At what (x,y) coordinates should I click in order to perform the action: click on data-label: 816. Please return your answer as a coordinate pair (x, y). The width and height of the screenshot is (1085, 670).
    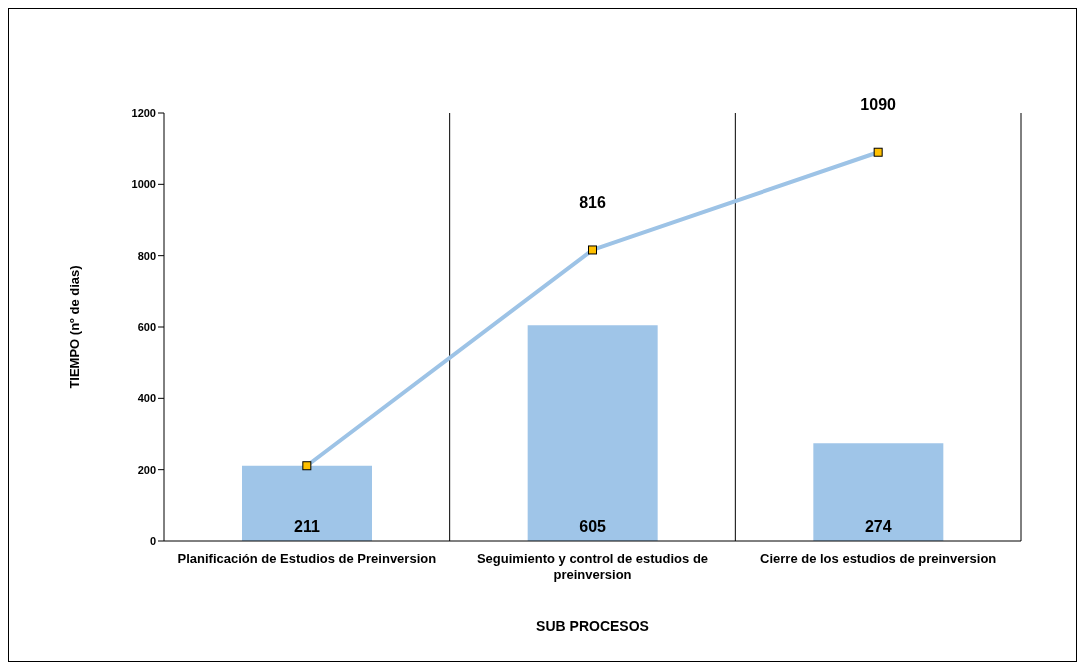
    Looking at the image, I should click on (592, 202).